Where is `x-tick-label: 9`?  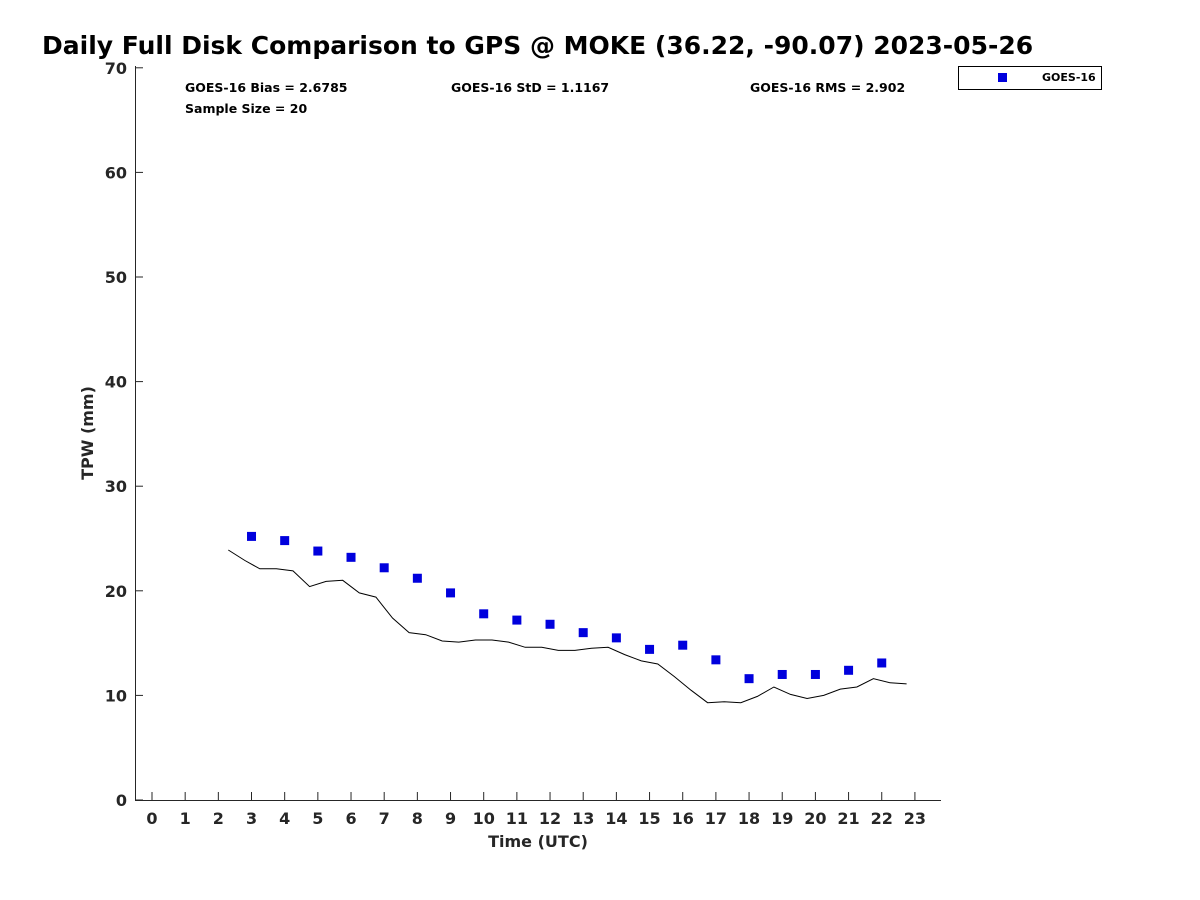
x-tick-label: 9 is located at coordinates (450, 818).